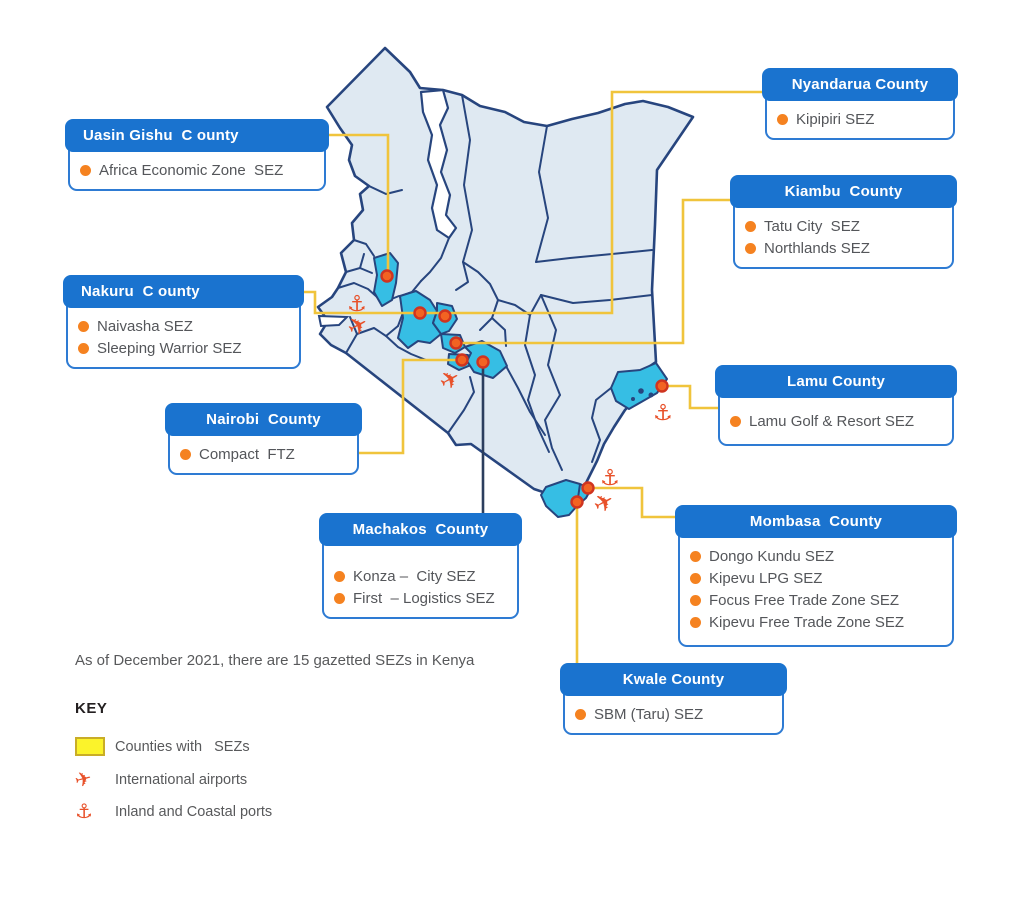 The width and height of the screenshot is (1024, 906). What do you see at coordinates (145, 326) in the screenshot?
I see `sez-label: Naivasha SEZ` at bounding box center [145, 326].